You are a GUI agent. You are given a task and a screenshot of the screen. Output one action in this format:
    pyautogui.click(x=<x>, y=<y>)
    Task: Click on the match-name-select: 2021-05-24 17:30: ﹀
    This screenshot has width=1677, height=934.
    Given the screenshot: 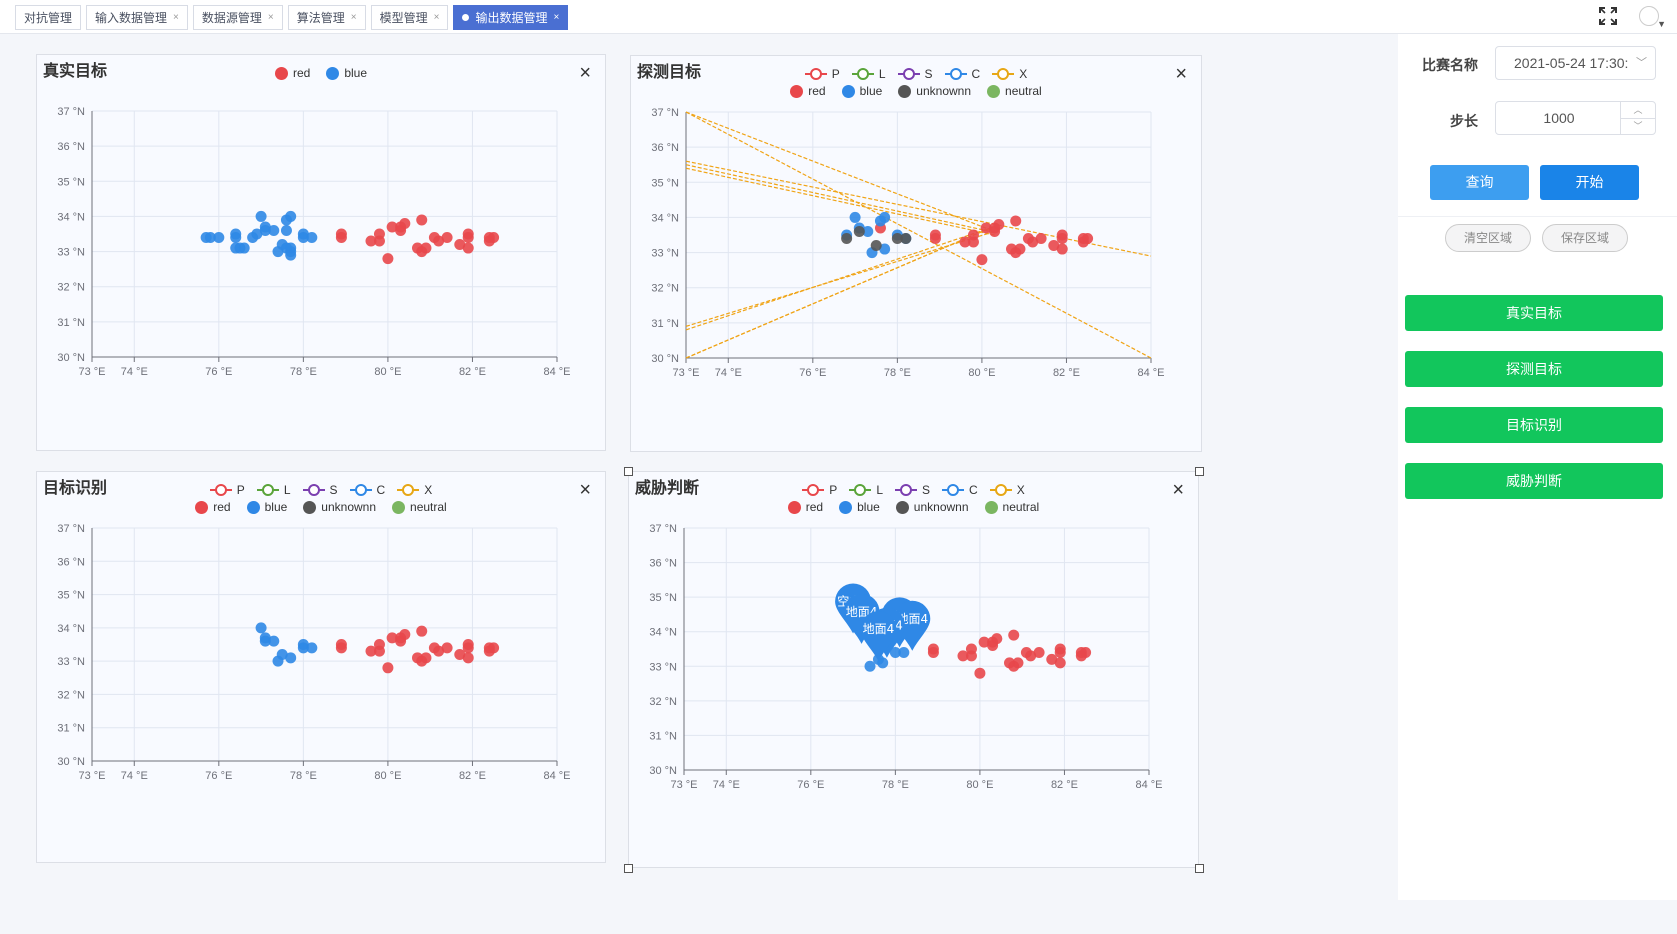 What is the action you would take?
    pyautogui.click(x=1575, y=63)
    